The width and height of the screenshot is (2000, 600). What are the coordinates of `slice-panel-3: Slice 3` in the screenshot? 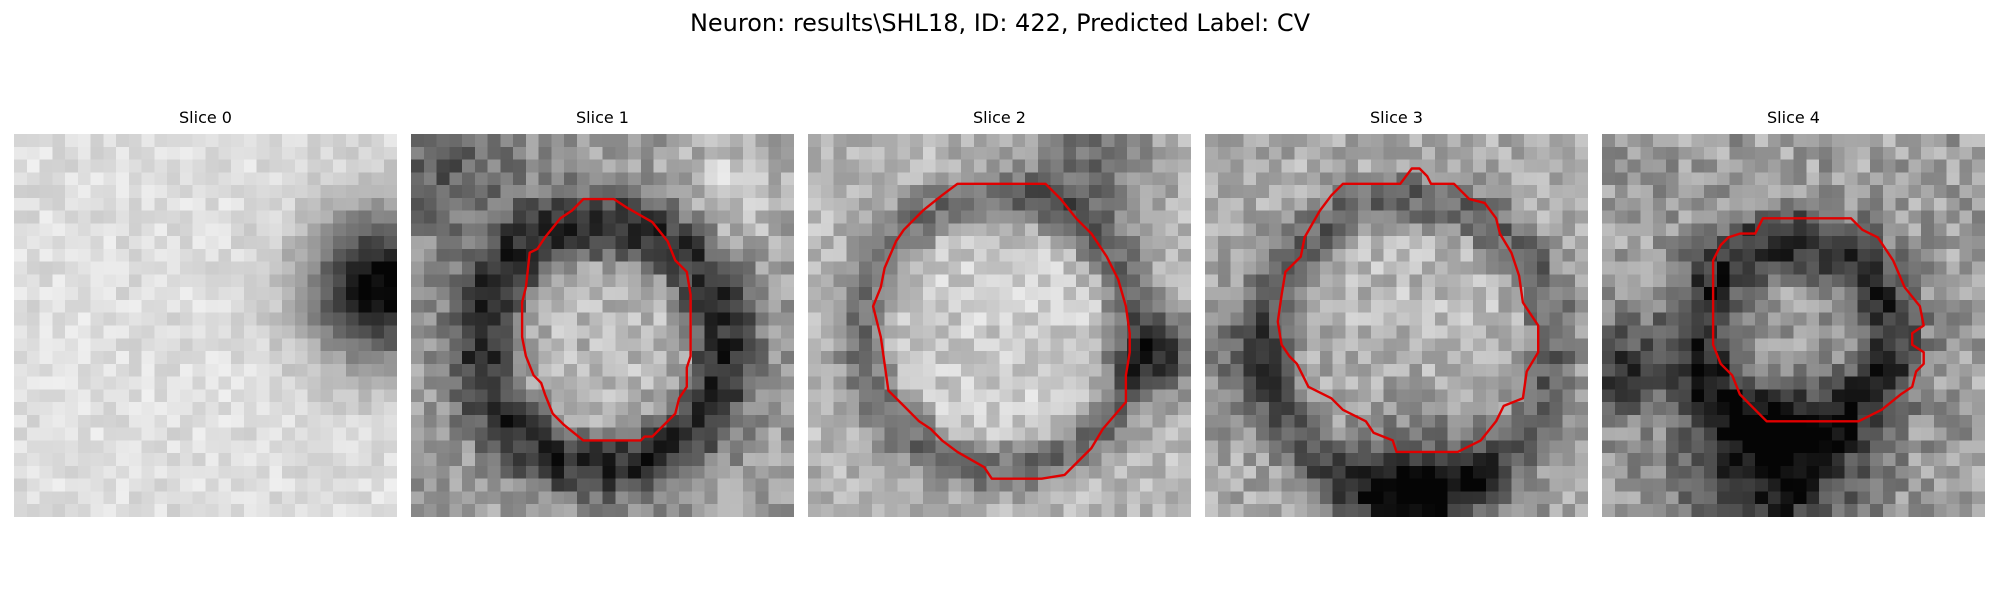 It's located at (1396, 312).